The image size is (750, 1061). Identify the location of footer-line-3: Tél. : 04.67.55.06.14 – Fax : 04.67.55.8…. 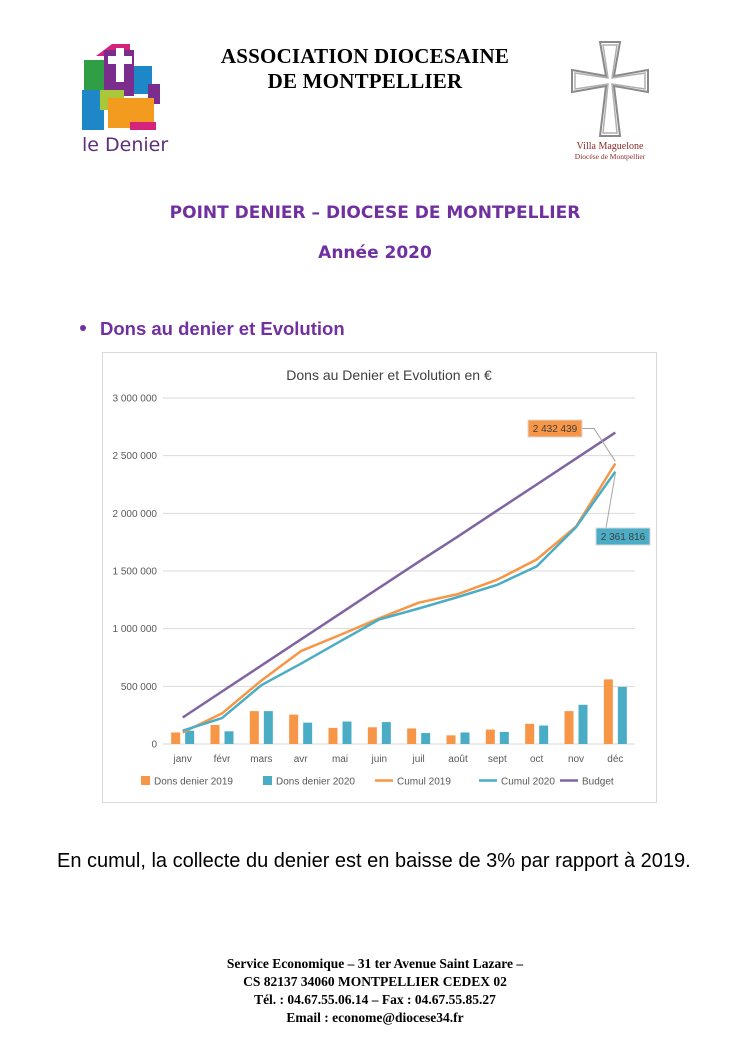
(375, 999).